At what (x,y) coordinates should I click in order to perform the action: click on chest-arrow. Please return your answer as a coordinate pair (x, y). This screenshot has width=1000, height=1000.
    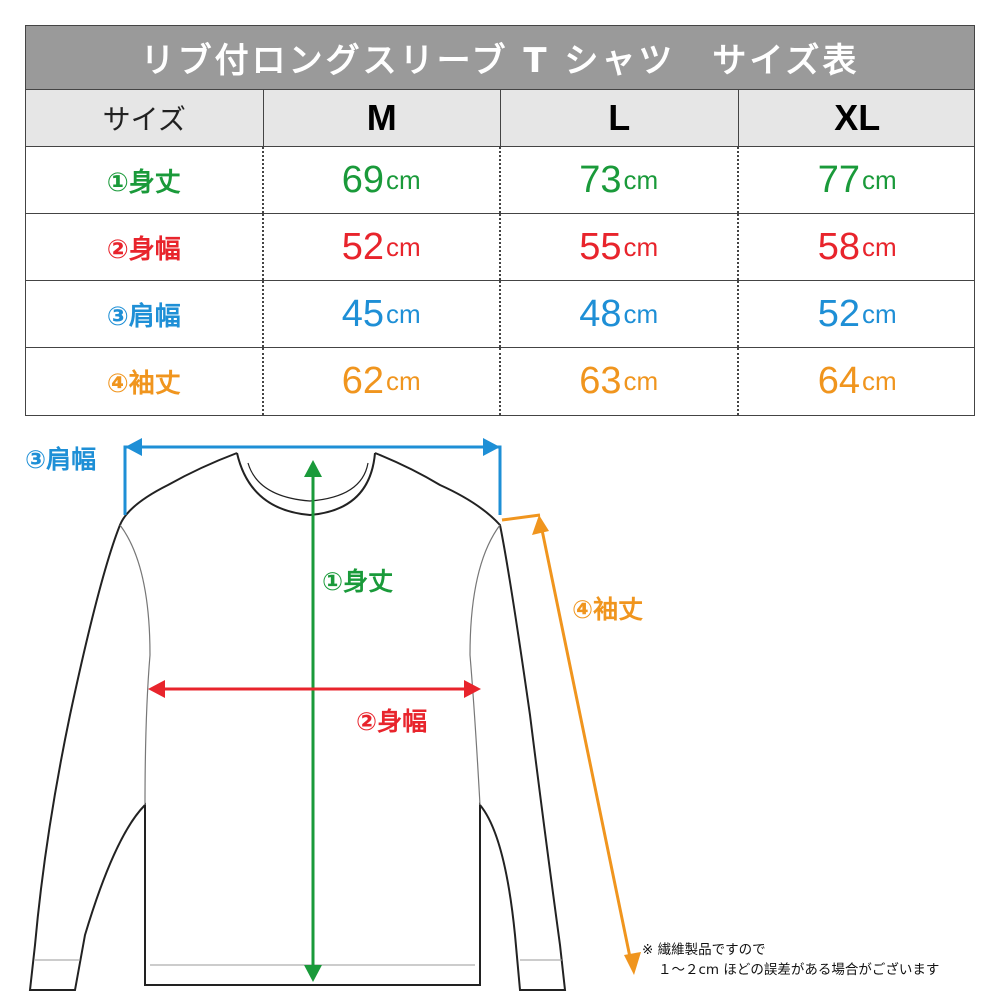
    Looking at the image, I should click on (314, 689).